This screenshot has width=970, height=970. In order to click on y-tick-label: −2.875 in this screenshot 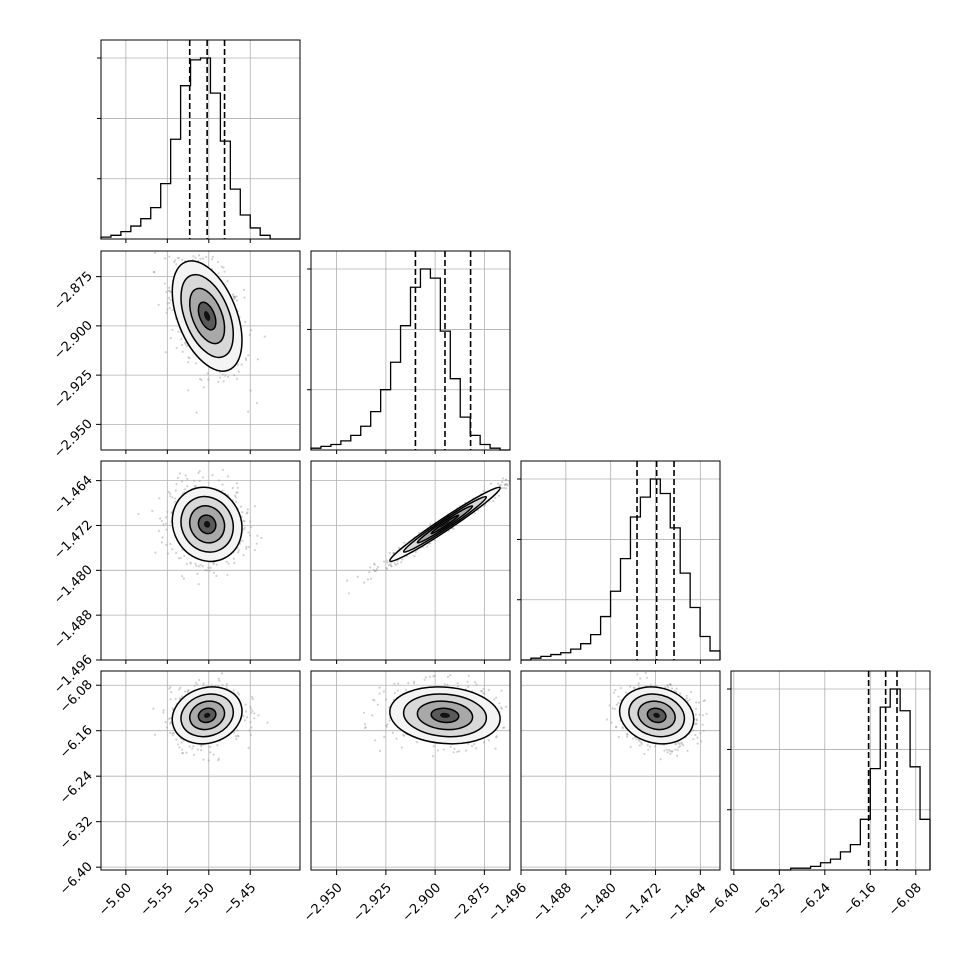, I will do `click(73, 291)`.